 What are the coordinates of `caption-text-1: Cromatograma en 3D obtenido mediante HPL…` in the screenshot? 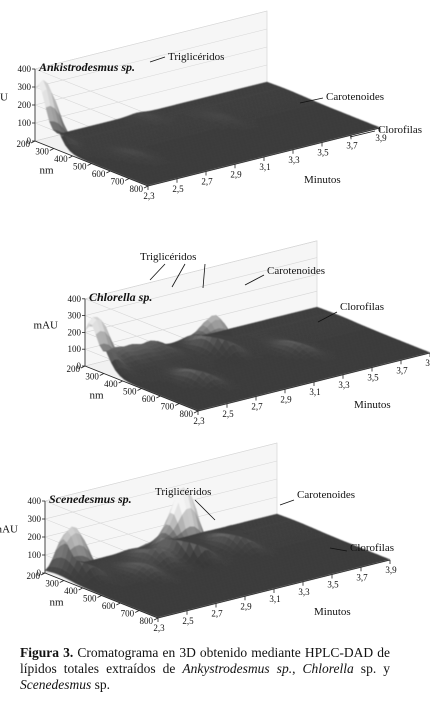 It's located at (205, 660).